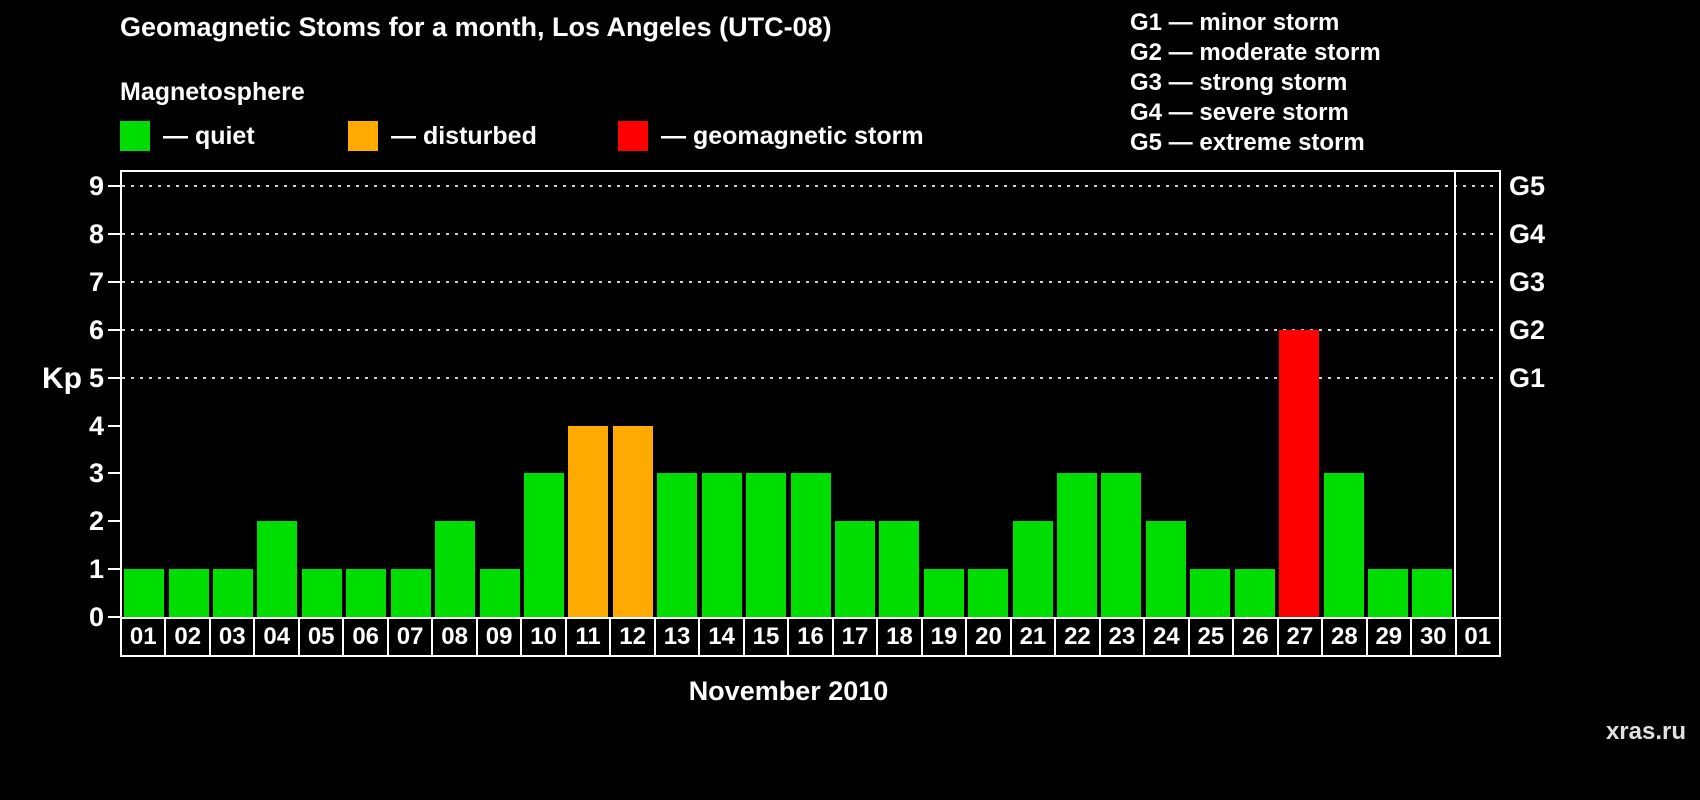 The image size is (1700, 800). Describe the element at coordinates (1255, 637) in the screenshot. I see `day-label-26: 26` at that location.